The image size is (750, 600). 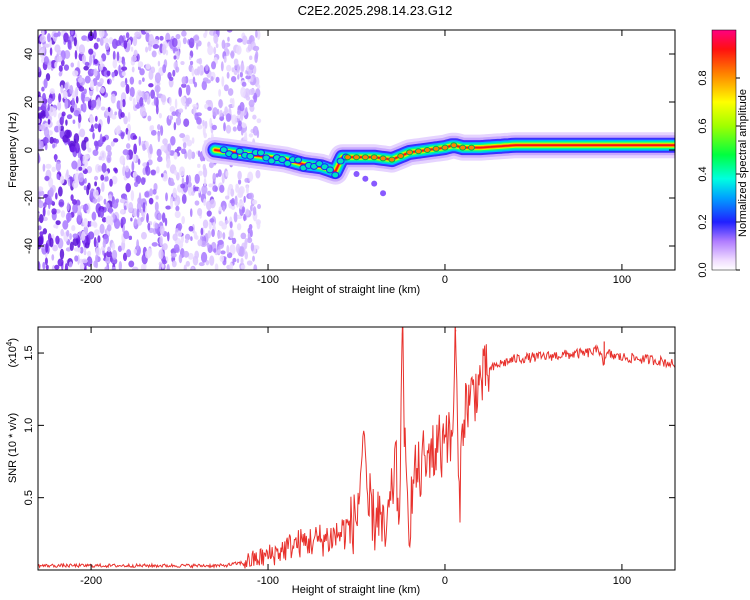 I want to click on spectrogram-y-tick-label: 40, so click(x=29, y=54).